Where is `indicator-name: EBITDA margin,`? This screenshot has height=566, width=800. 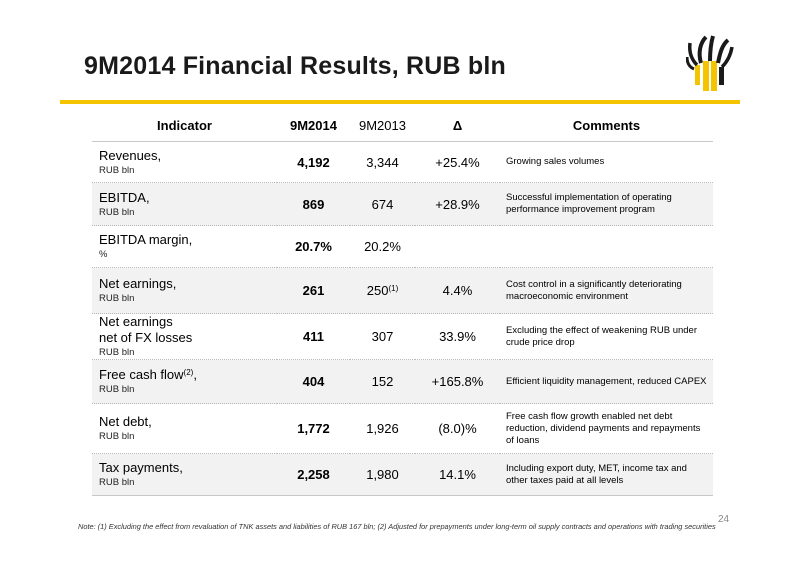
indicator-name: EBITDA margin, is located at coordinates (146, 239).